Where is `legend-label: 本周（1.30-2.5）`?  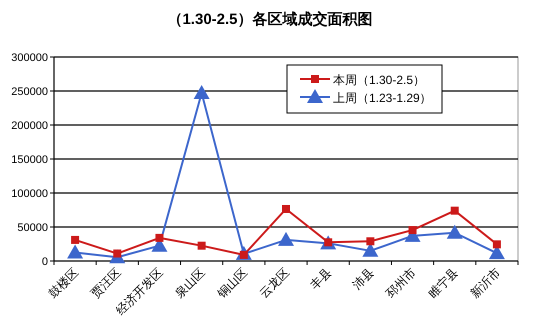 legend-label: 本周（1.30-2.5） is located at coordinates (379, 80).